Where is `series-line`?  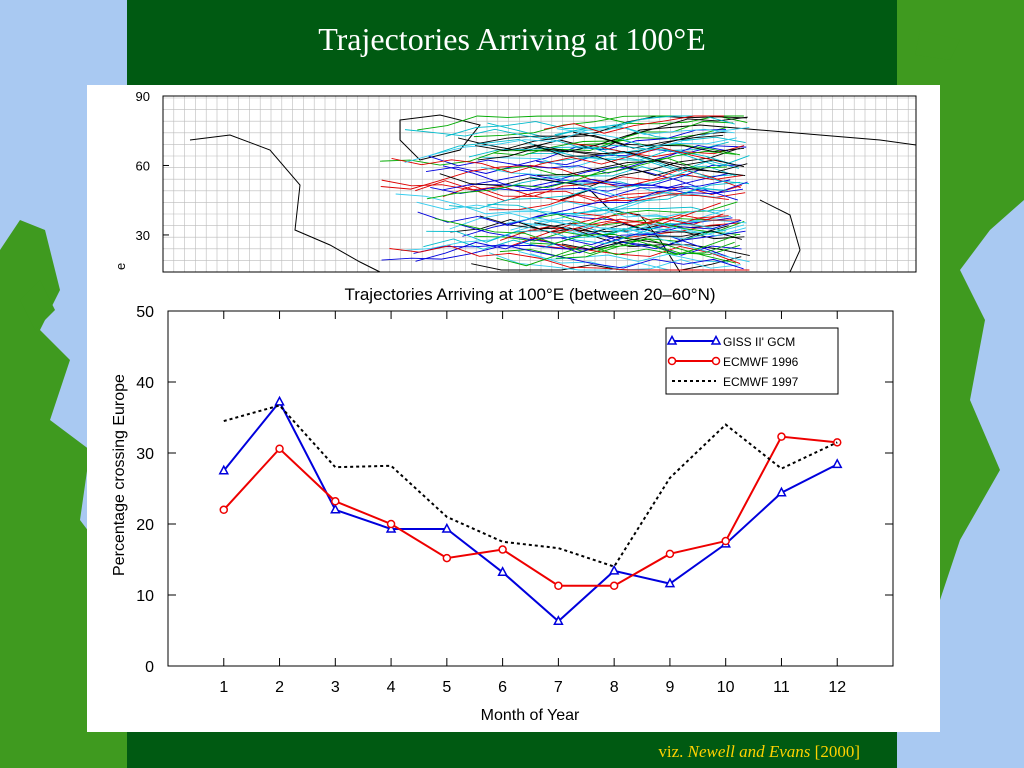 series-line is located at coordinates (530, 486).